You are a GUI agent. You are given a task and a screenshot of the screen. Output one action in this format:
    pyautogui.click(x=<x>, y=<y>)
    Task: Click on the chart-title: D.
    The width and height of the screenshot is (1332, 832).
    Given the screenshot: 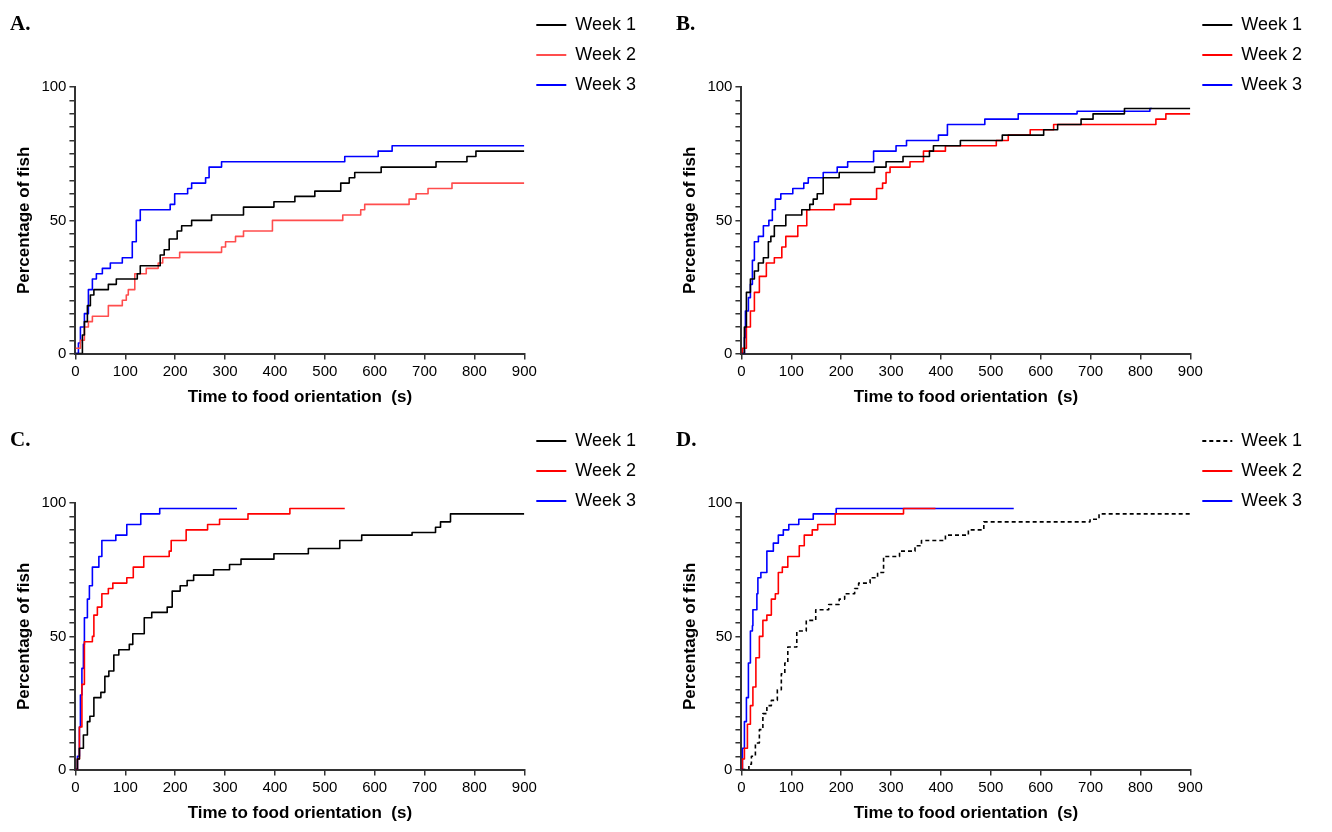 What is the action you would take?
    pyautogui.click(x=686, y=439)
    